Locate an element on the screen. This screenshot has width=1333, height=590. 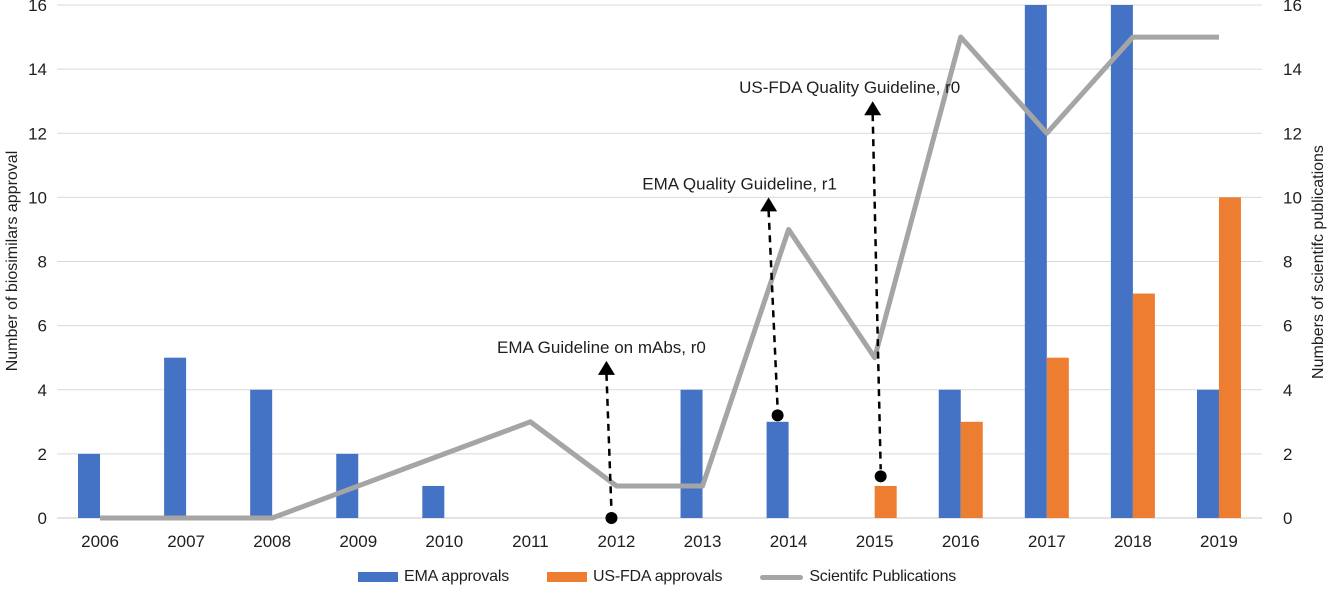
left-tick-label: 14 is located at coordinates (37, 69).